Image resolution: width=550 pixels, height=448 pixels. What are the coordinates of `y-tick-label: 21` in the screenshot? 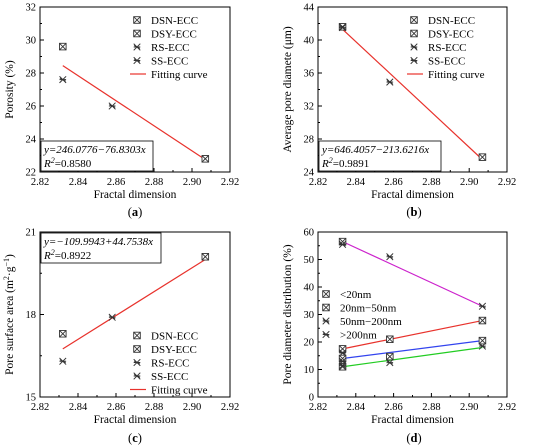 It's located at (31, 233).